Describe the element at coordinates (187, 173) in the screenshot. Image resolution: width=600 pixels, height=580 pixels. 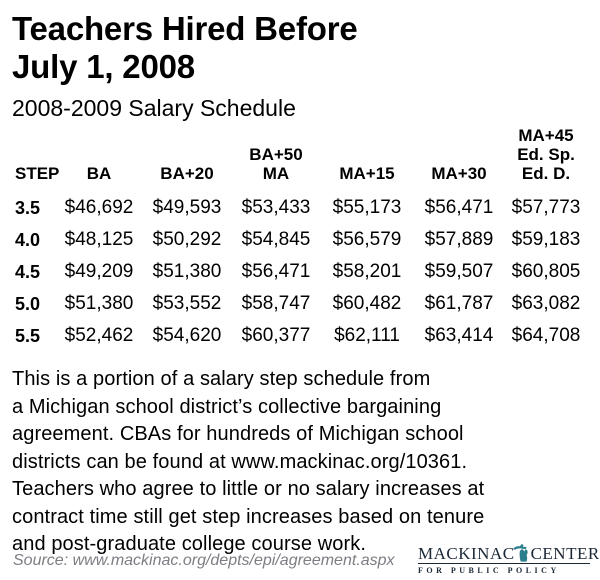
I see `header-line: BA+20` at that location.